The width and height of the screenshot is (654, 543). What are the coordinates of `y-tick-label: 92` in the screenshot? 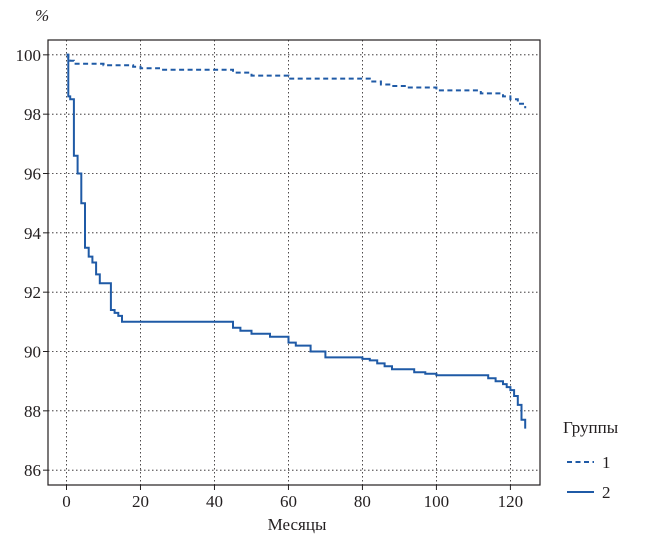 It's located at (32, 292).